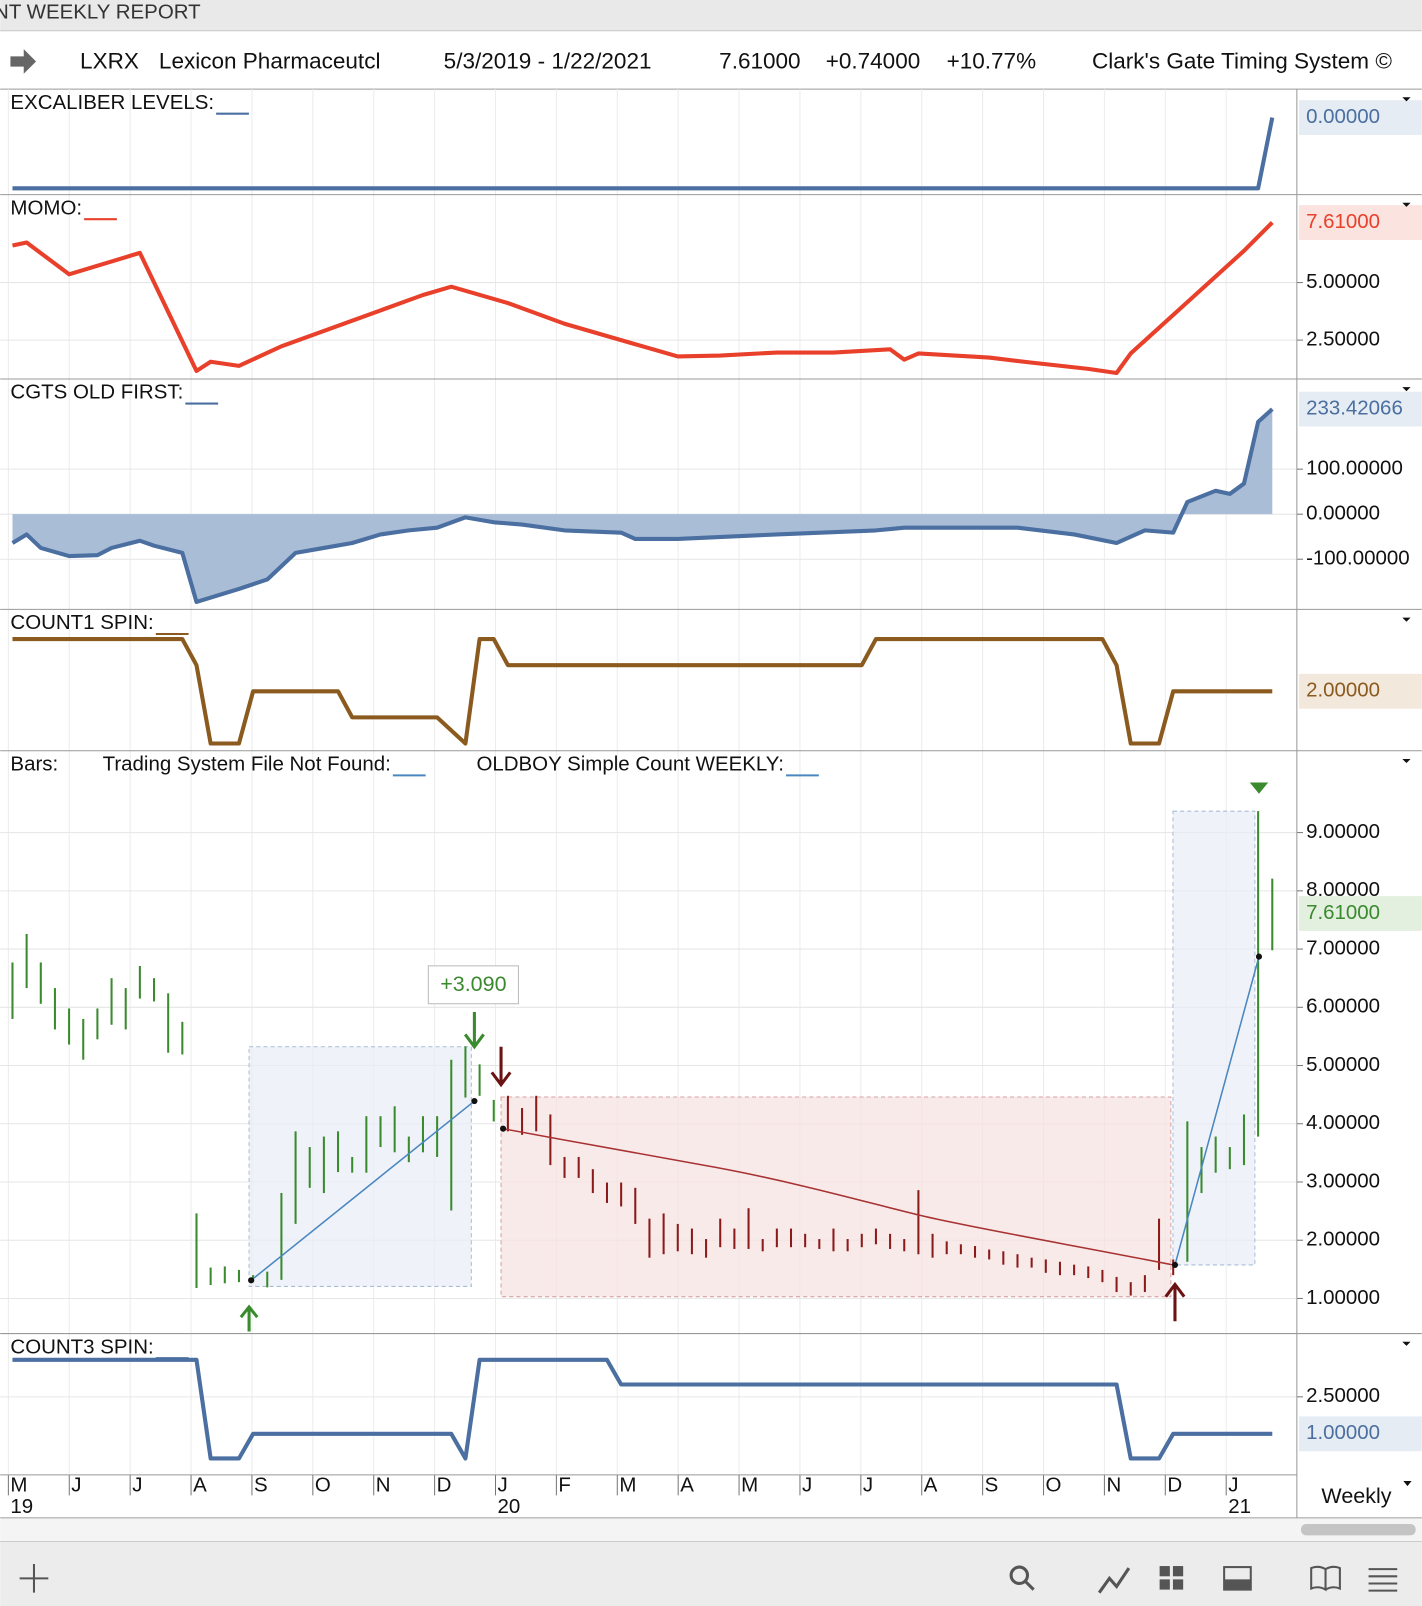 The image size is (1422, 1606). What do you see at coordinates (1343, 690) in the screenshot?
I see `last-value-label: 2.00000` at bounding box center [1343, 690].